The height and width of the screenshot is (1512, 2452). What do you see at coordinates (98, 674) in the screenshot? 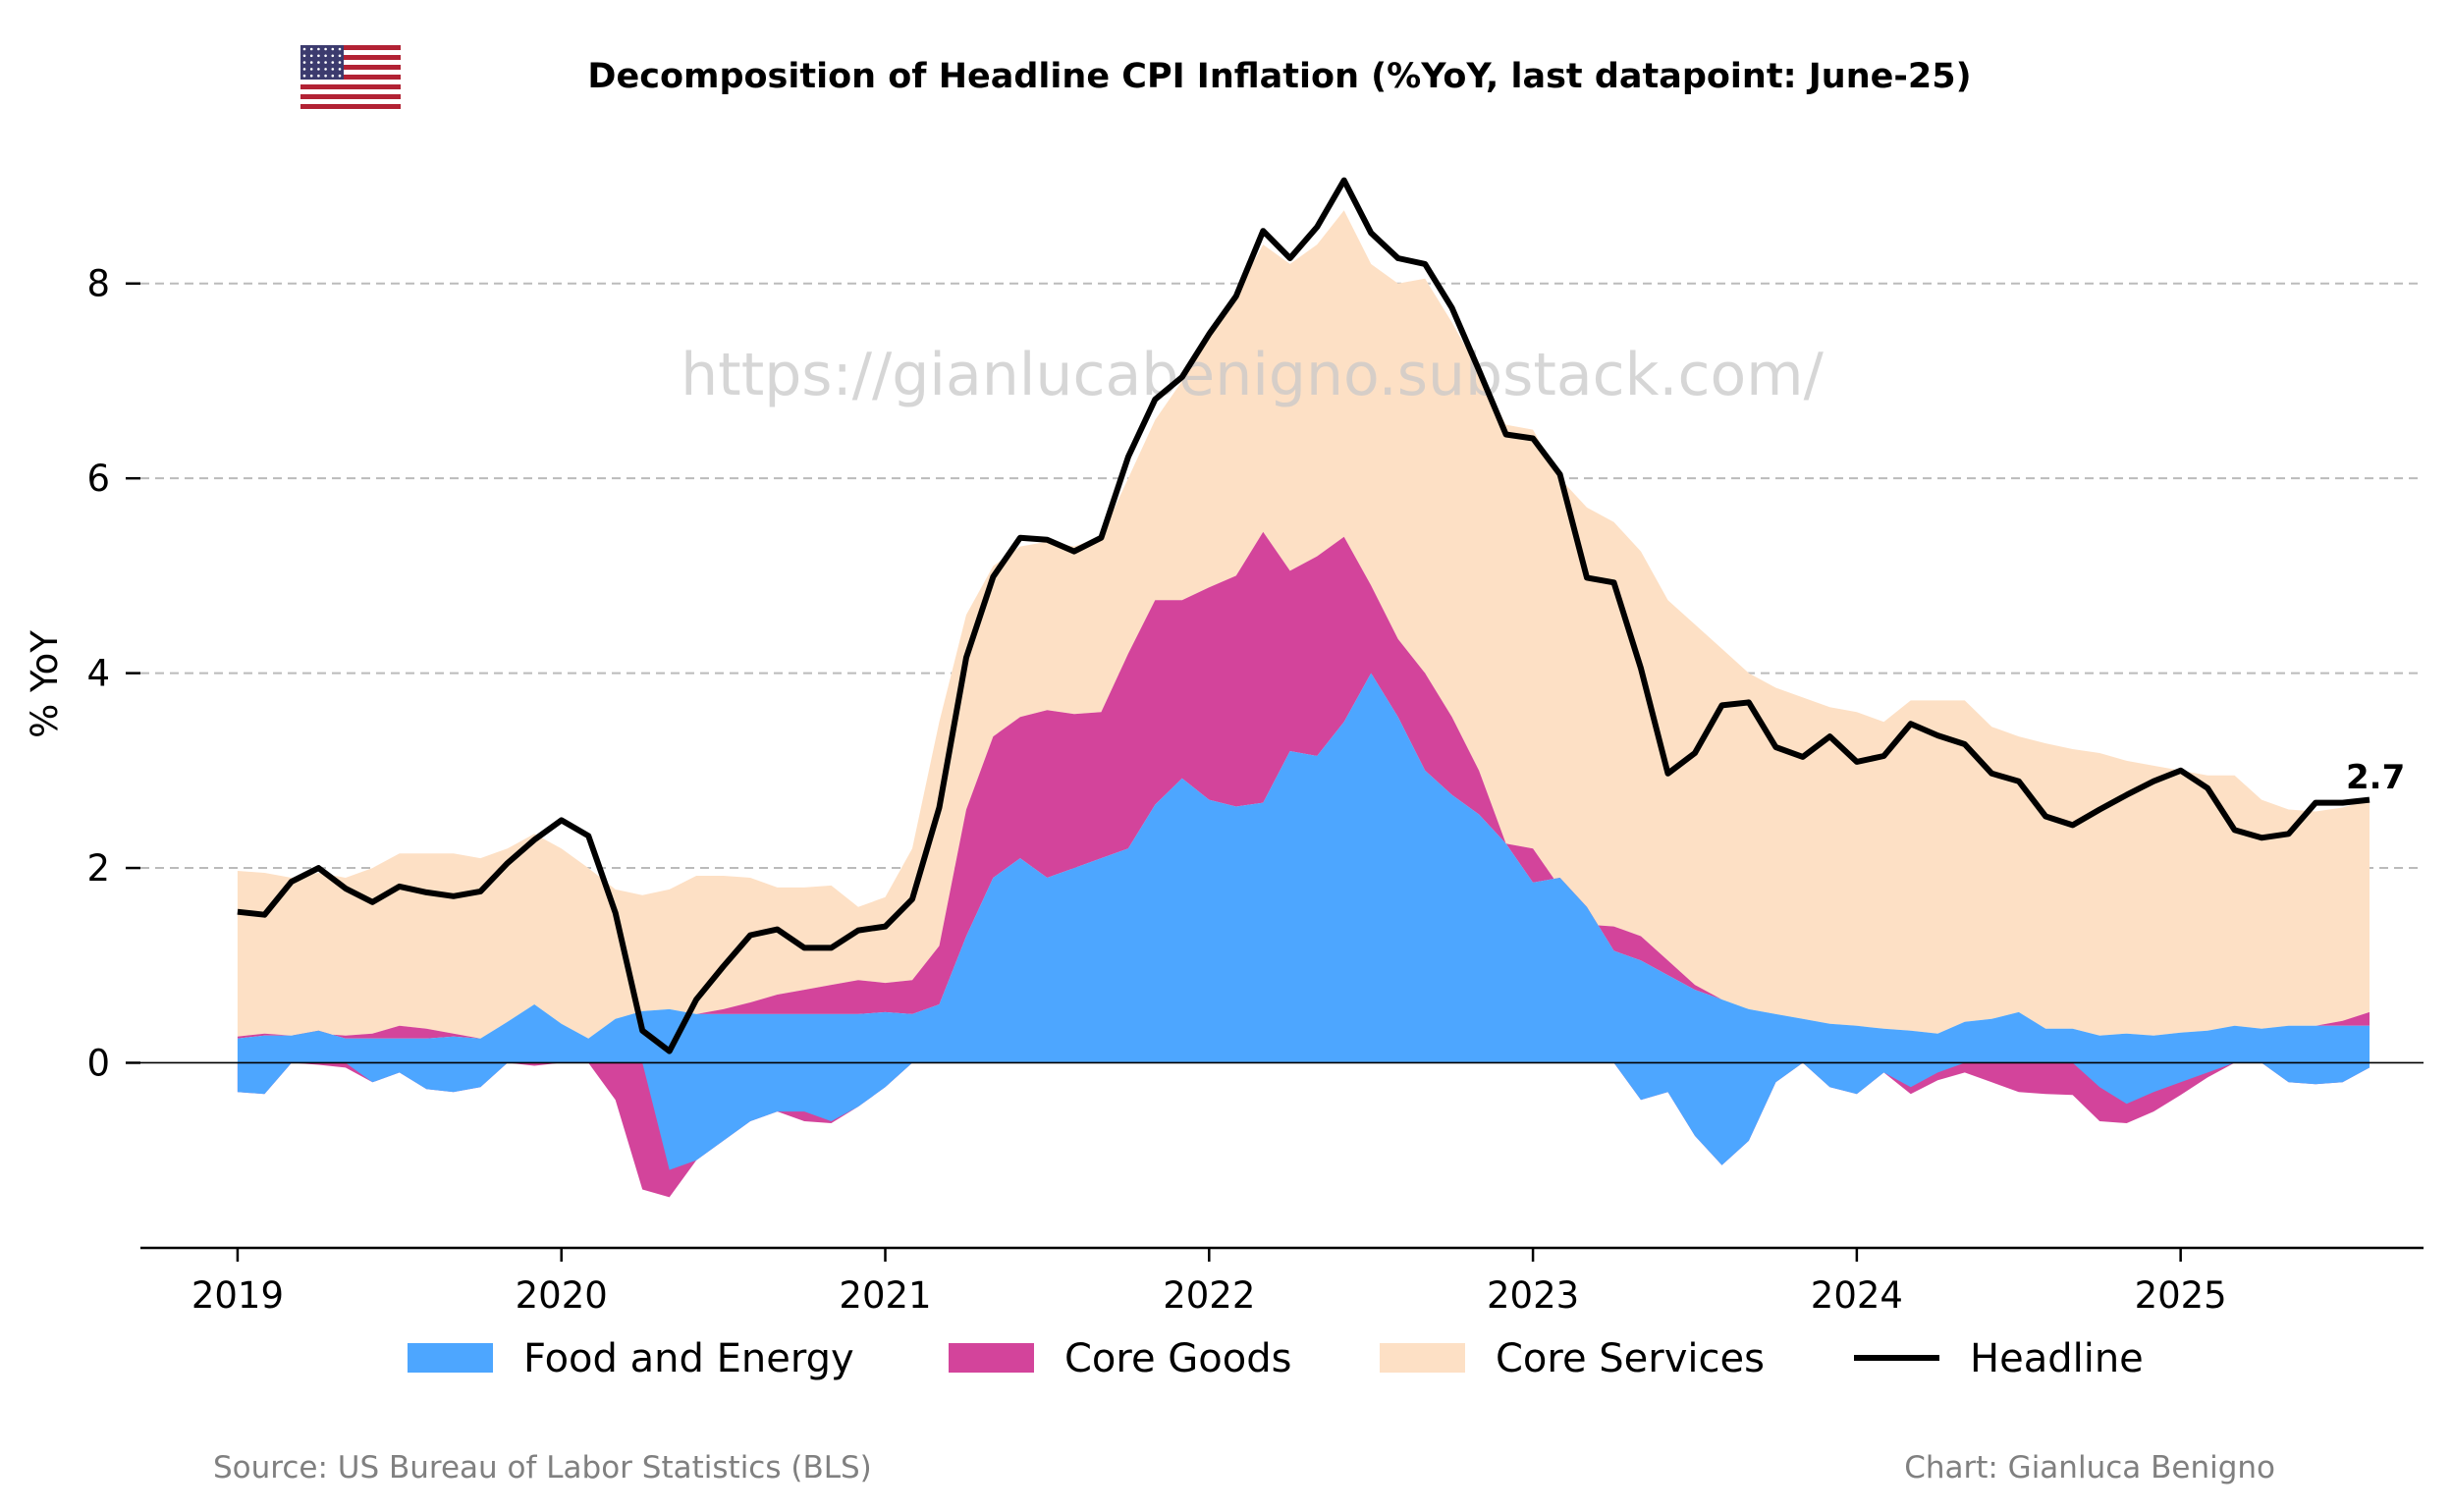
I see `y-tick-label: 4` at bounding box center [98, 674].